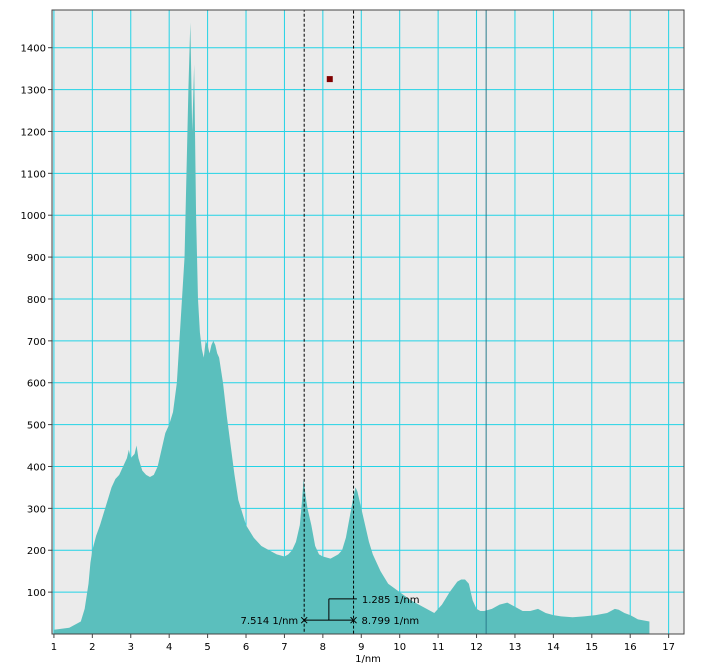 The image size is (701, 672). What do you see at coordinates (329, 322) in the screenshot?
I see `selection-box` at bounding box center [329, 322].